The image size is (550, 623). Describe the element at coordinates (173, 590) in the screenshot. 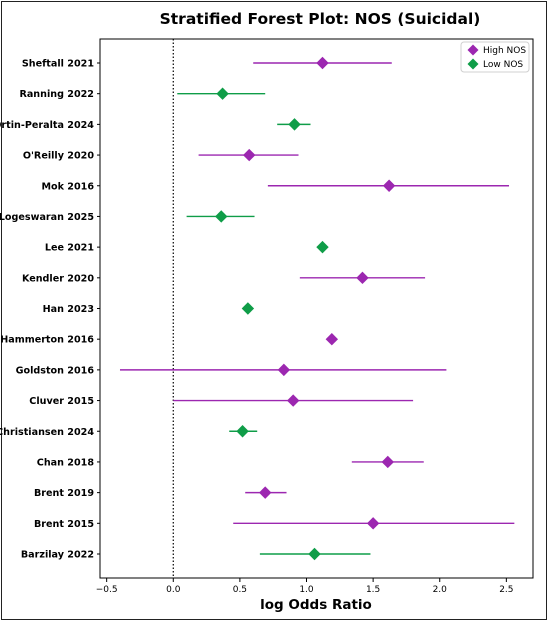

I see `x-tick-label: 0.0` at that location.